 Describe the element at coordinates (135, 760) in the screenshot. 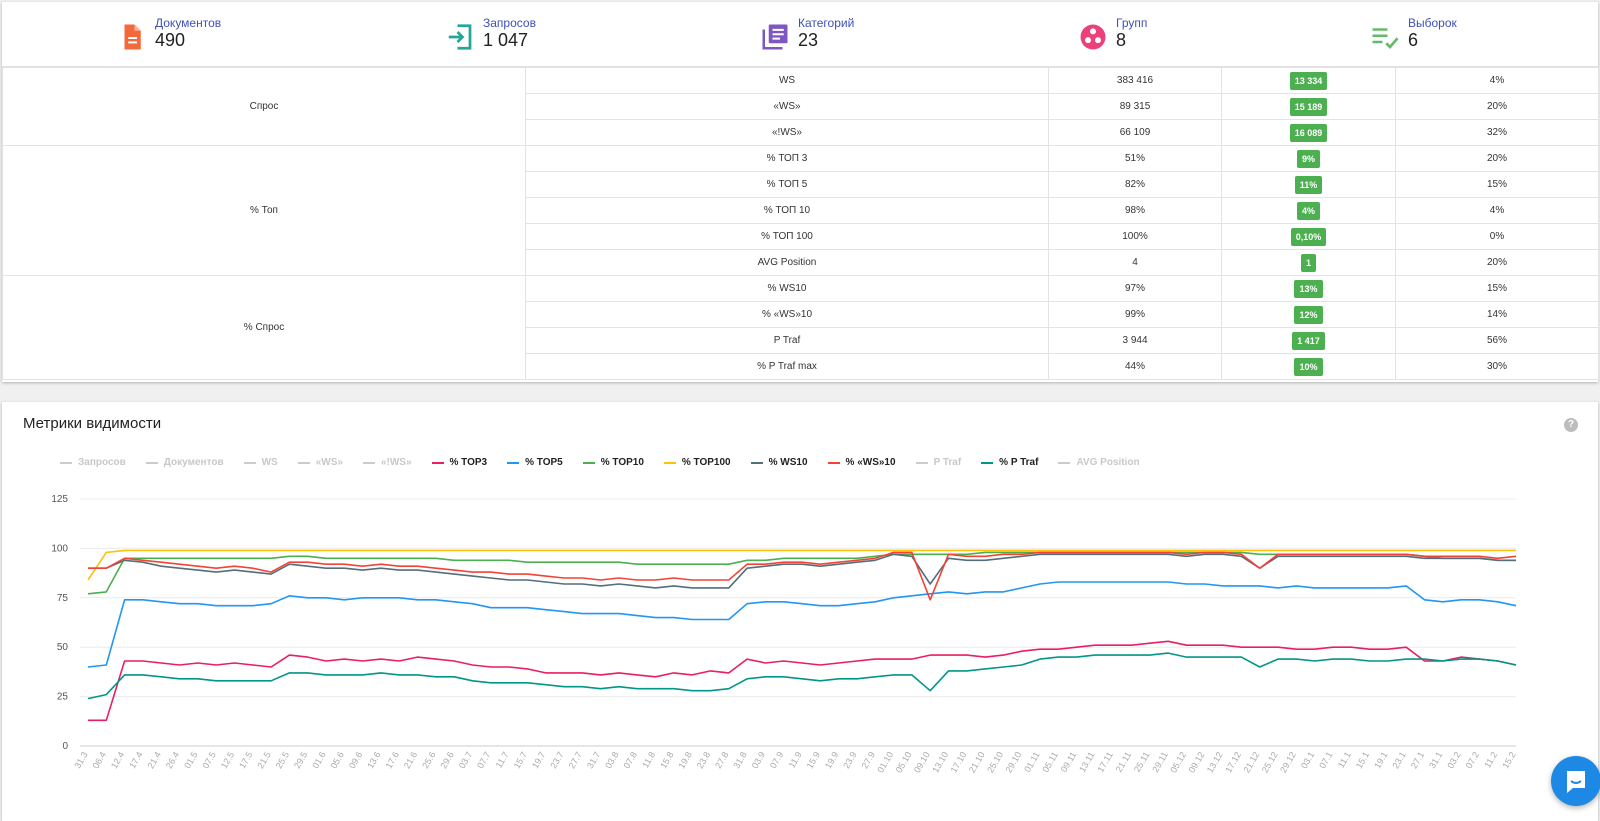

I see `x-tick-label: 17.4` at that location.